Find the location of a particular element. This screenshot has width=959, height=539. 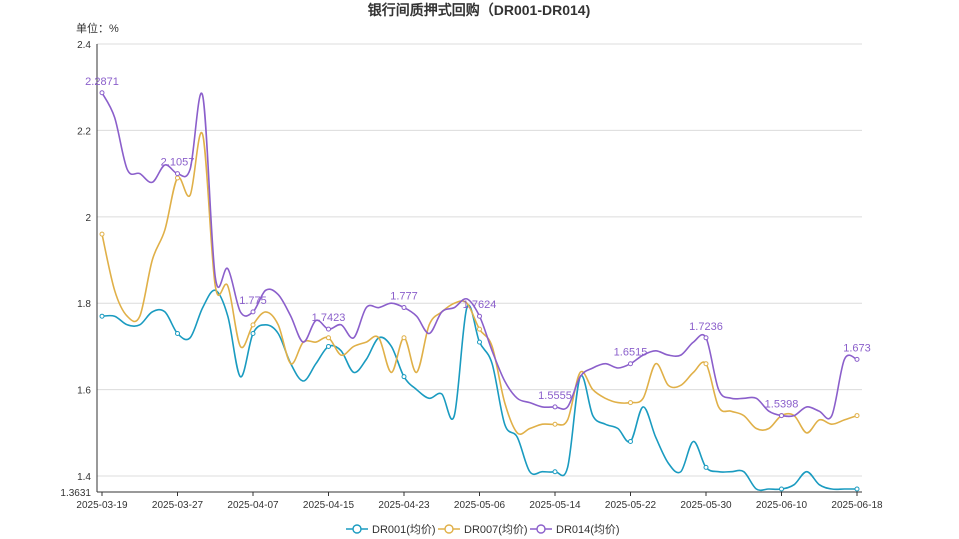

data-label: 1.6515 is located at coordinates (631, 353).